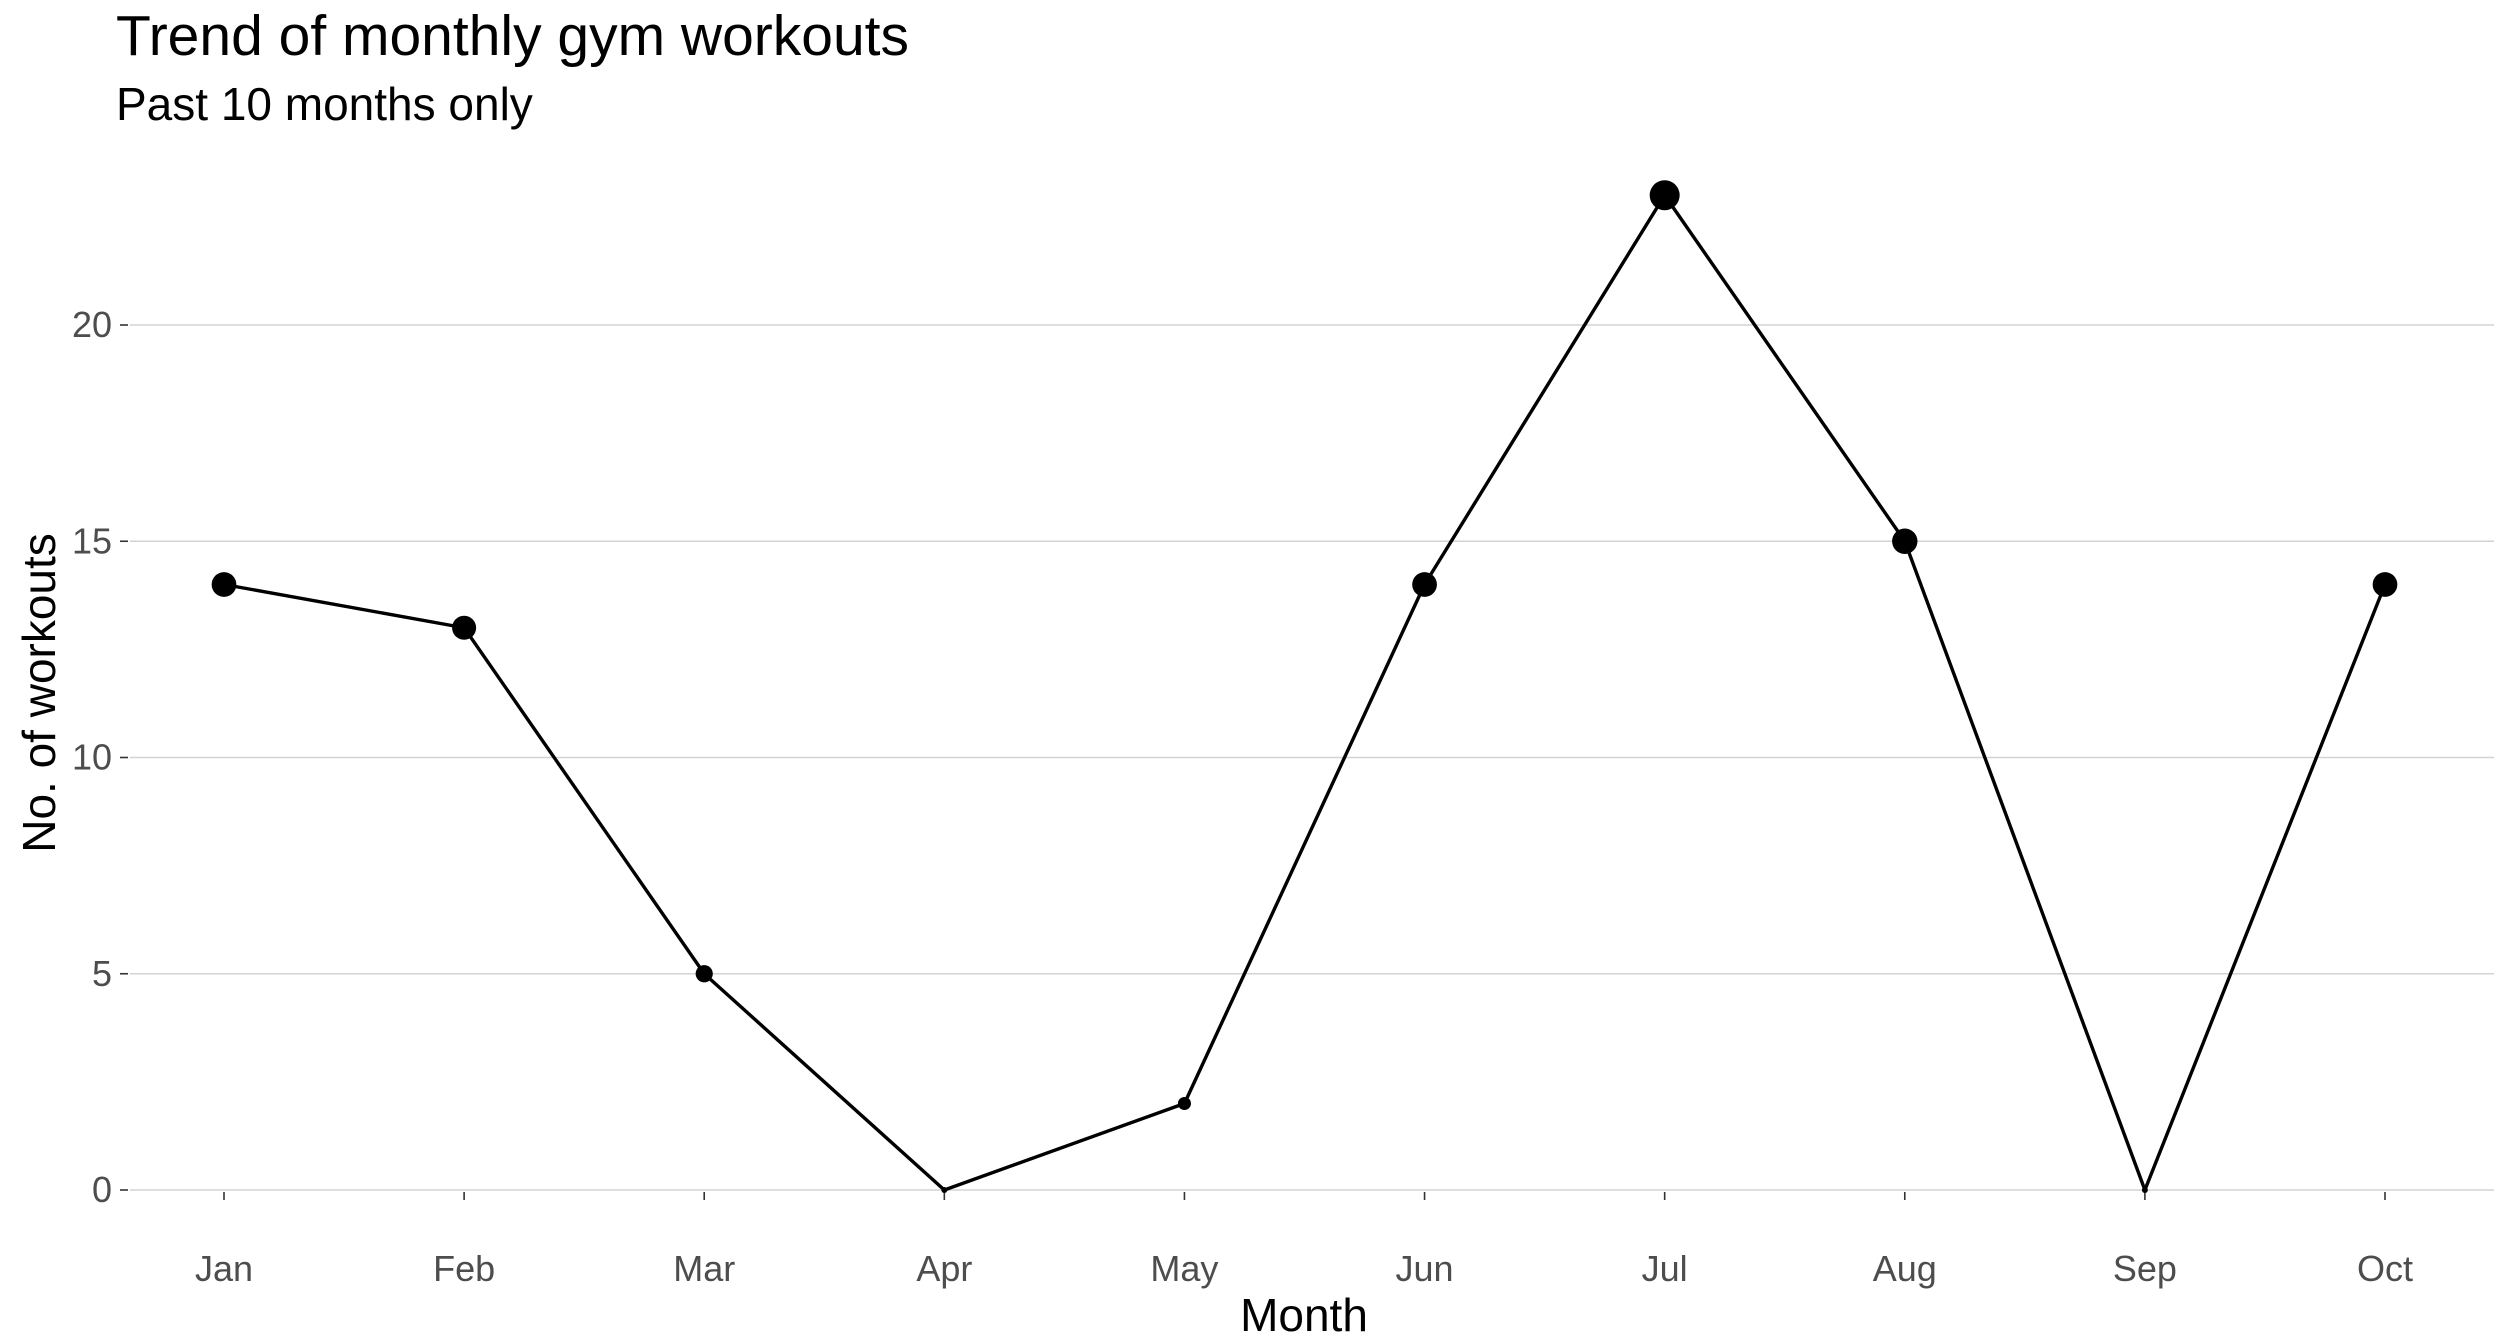 The height and width of the screenshot is (1344, 2496). What do you see at coordinates (1184, 1103) in the screenshot?
I see `data-point-may` at bounding box center [1184, 1103].